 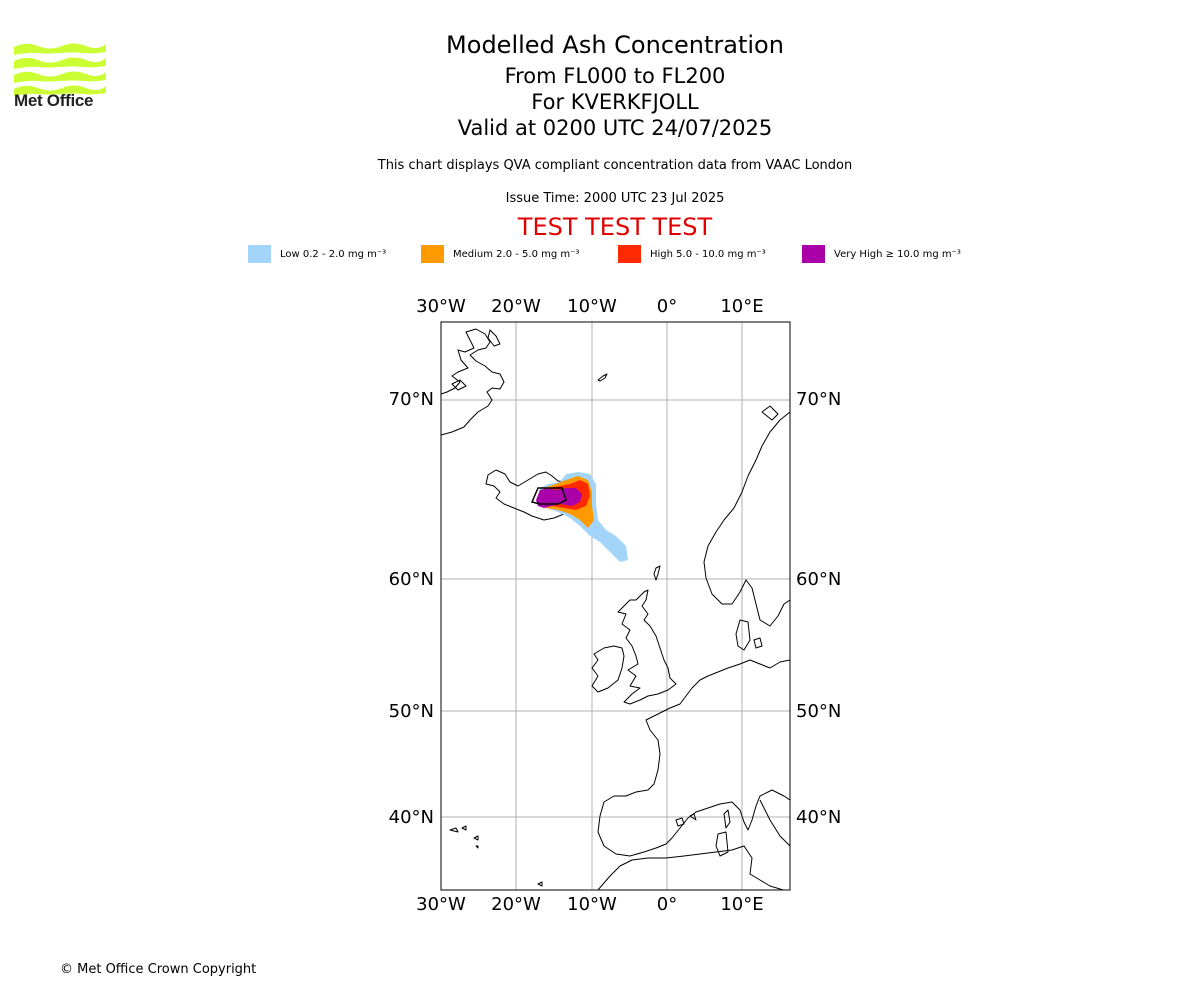 I want to click on legend-swatch-high, so click(x=629, y=254).